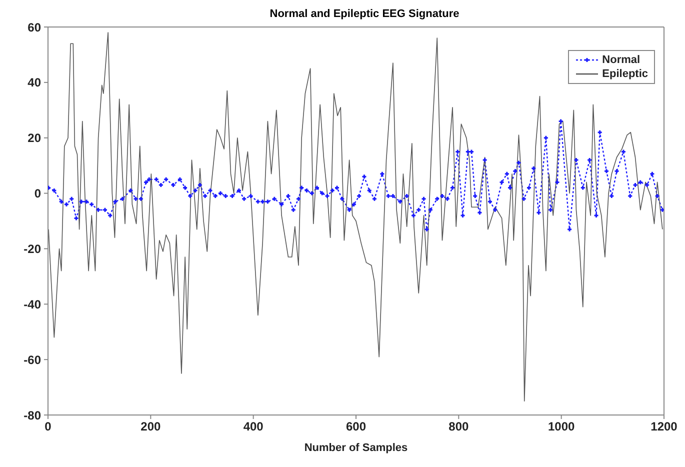 The width and height of the screenshot is (685, 467). I want to click on y-tick-label: 40, so click(35, 83).